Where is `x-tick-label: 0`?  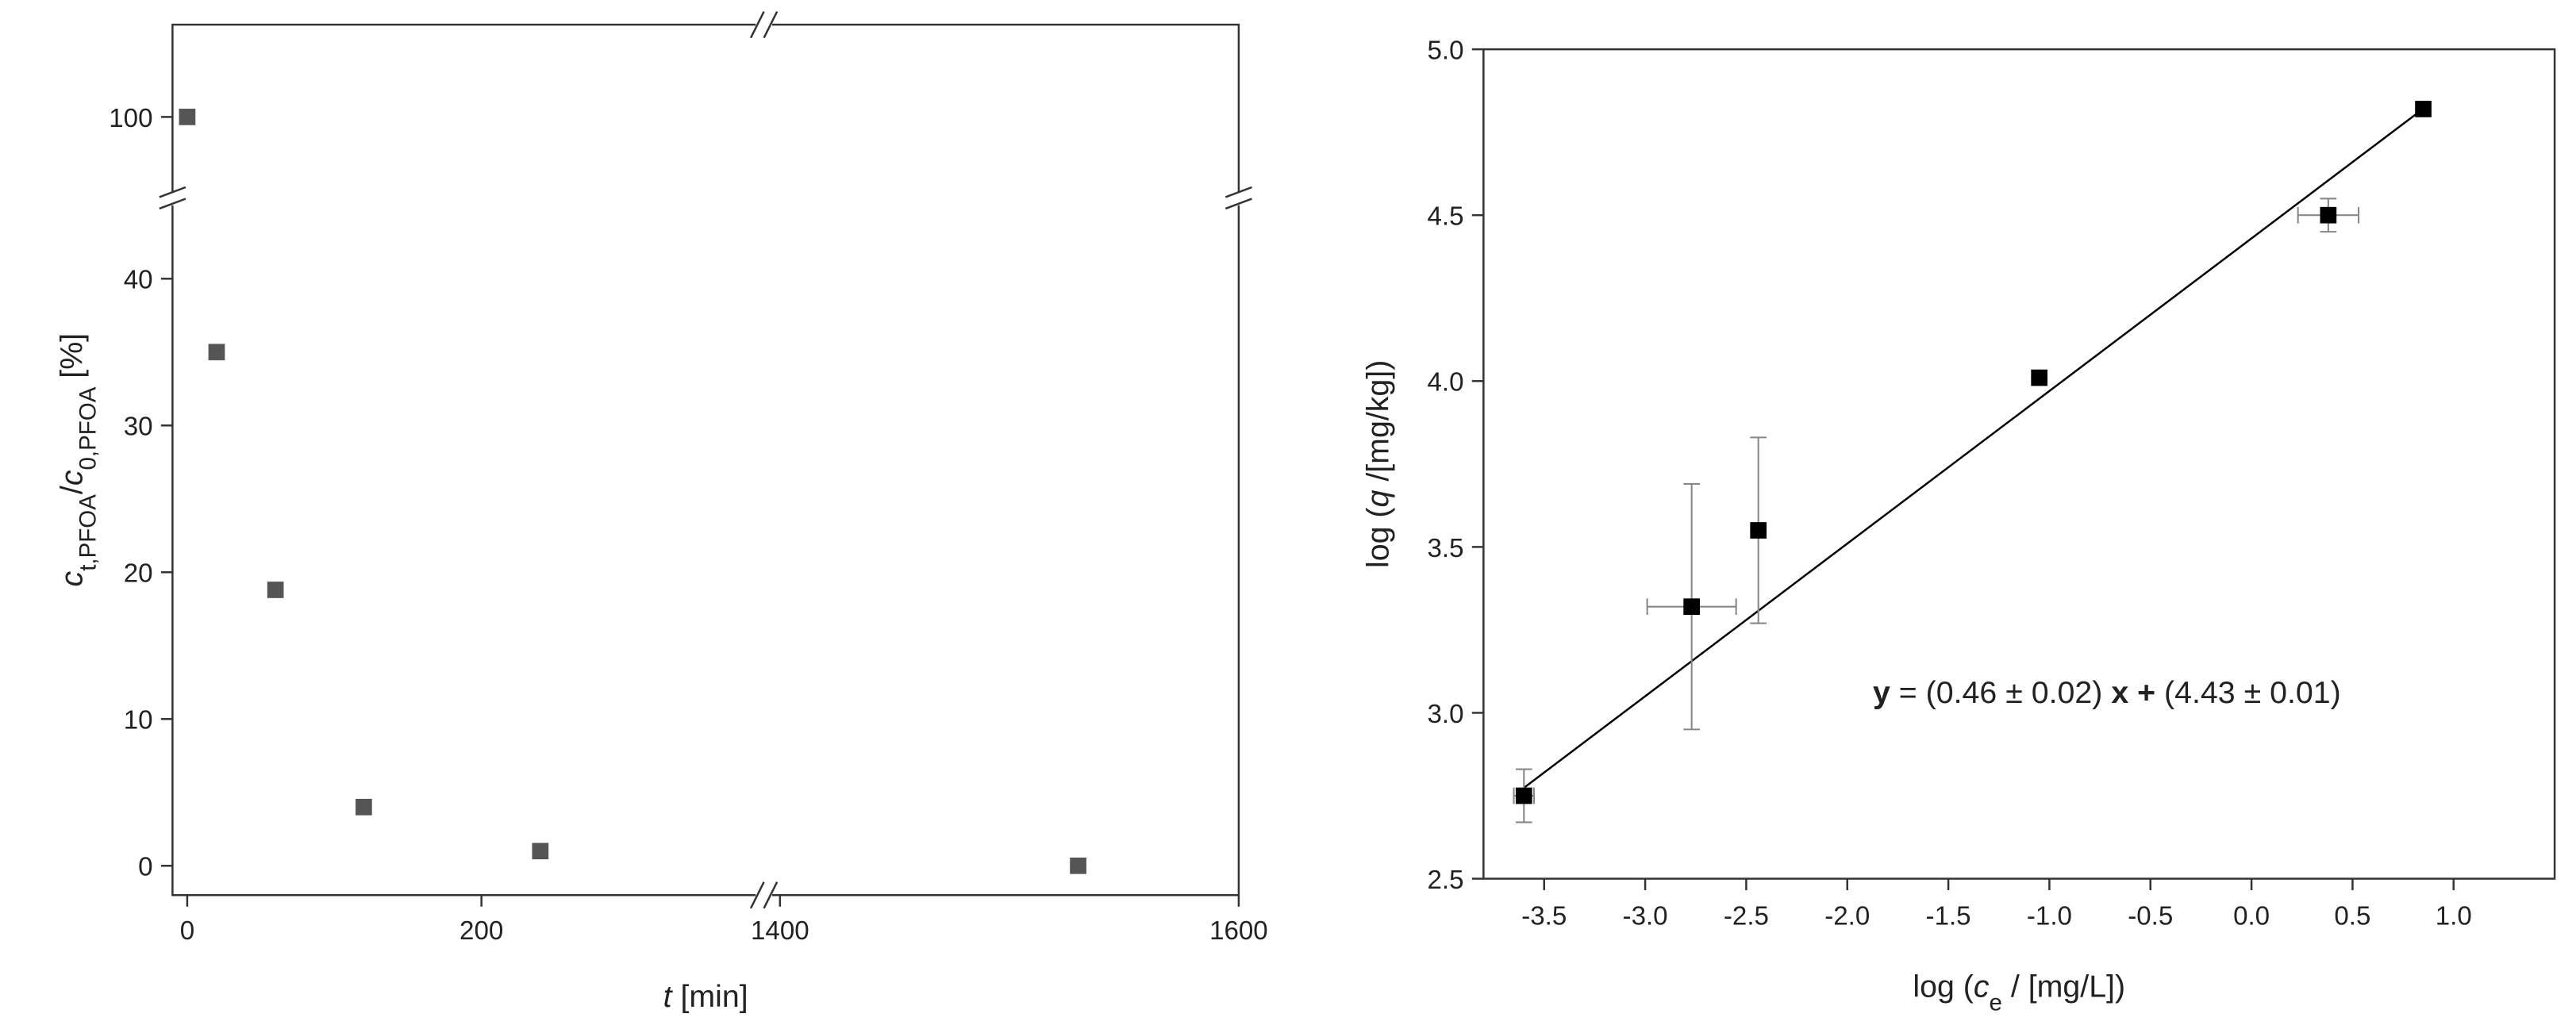
x-tick-label: 0 is located at coordinates (187, 931).